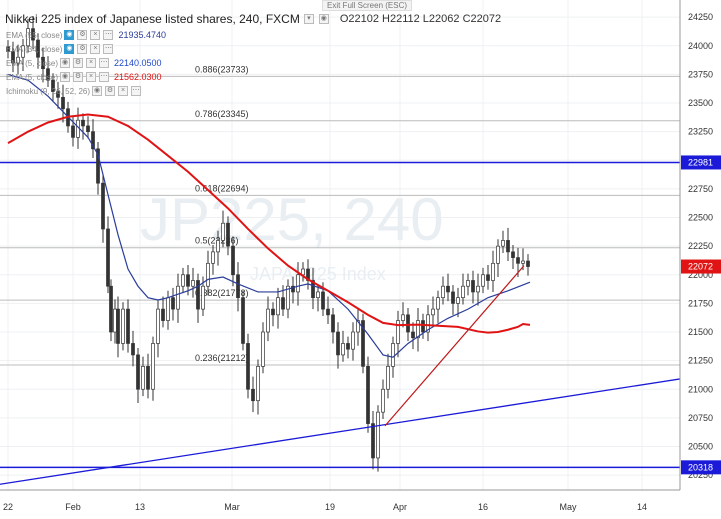 Image resolution: width=721 pixels, height=519 pixels. What do you see at coordinates (232, 507) in the screenshot?
I see `time-tick-label: Mar` at bounding box center [232, 507].